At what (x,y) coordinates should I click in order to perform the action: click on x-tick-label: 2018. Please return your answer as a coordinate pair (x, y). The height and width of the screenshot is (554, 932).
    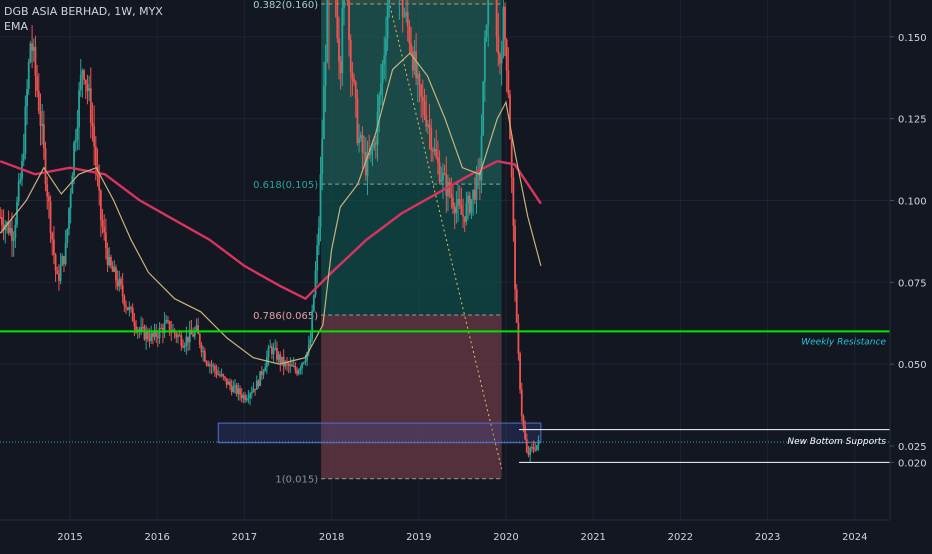
    Looking at the image, I should click on (331, 537).